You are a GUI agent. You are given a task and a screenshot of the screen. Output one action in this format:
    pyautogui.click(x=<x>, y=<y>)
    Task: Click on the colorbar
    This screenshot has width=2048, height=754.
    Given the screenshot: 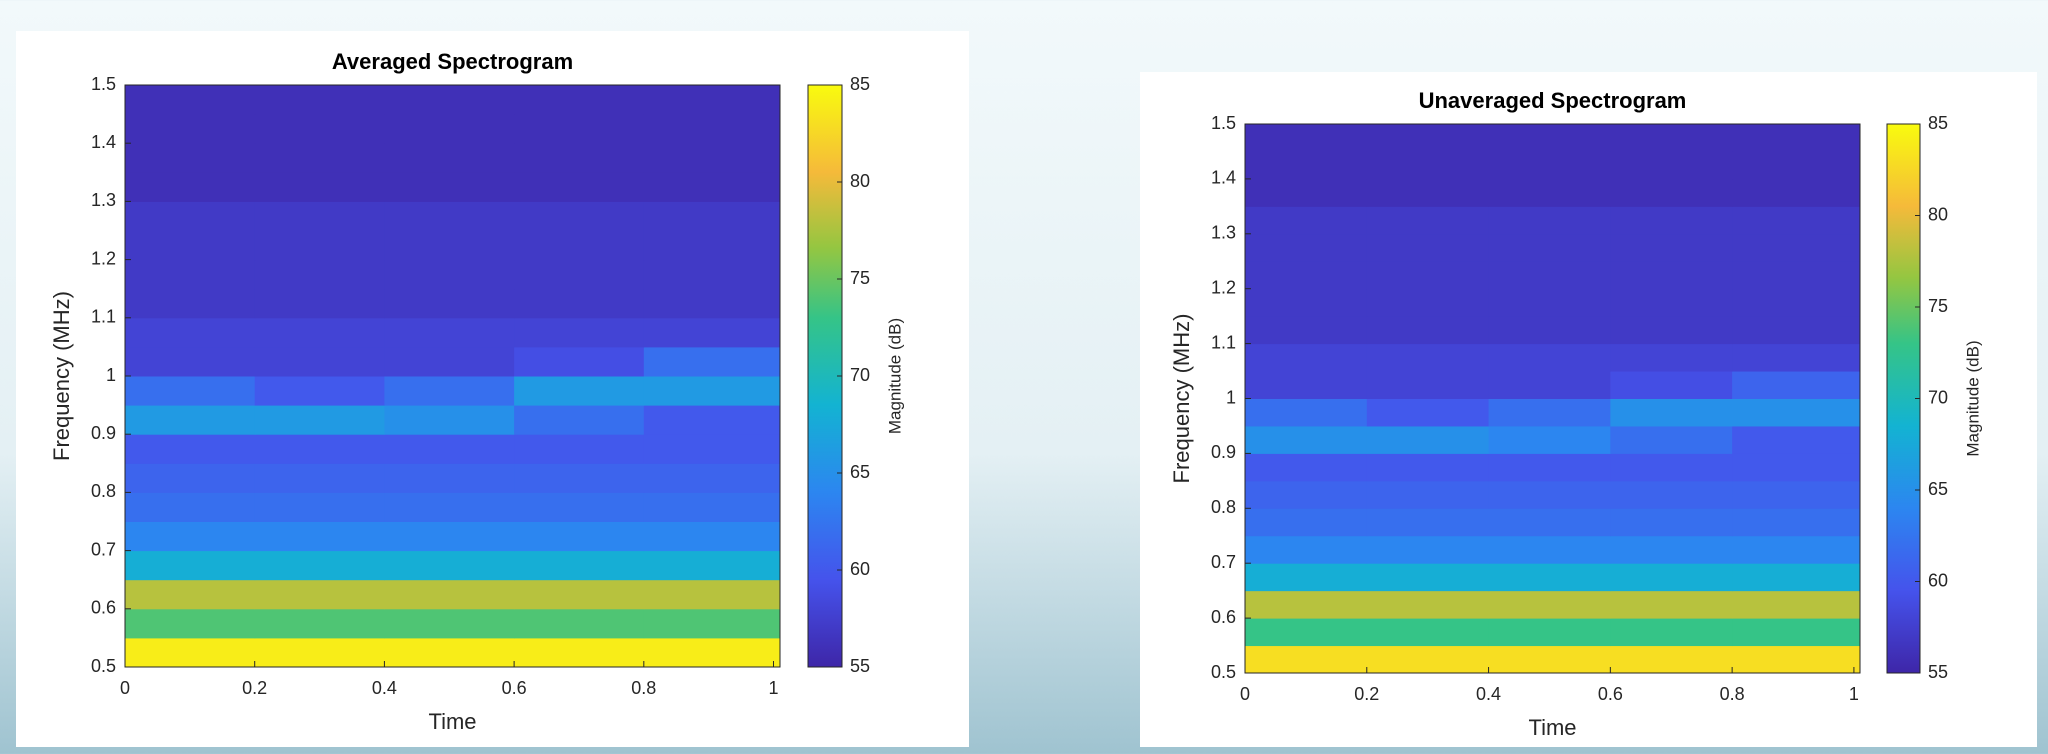 What is the action you would take?
    pyautogui.click(x=825, y=376)
    